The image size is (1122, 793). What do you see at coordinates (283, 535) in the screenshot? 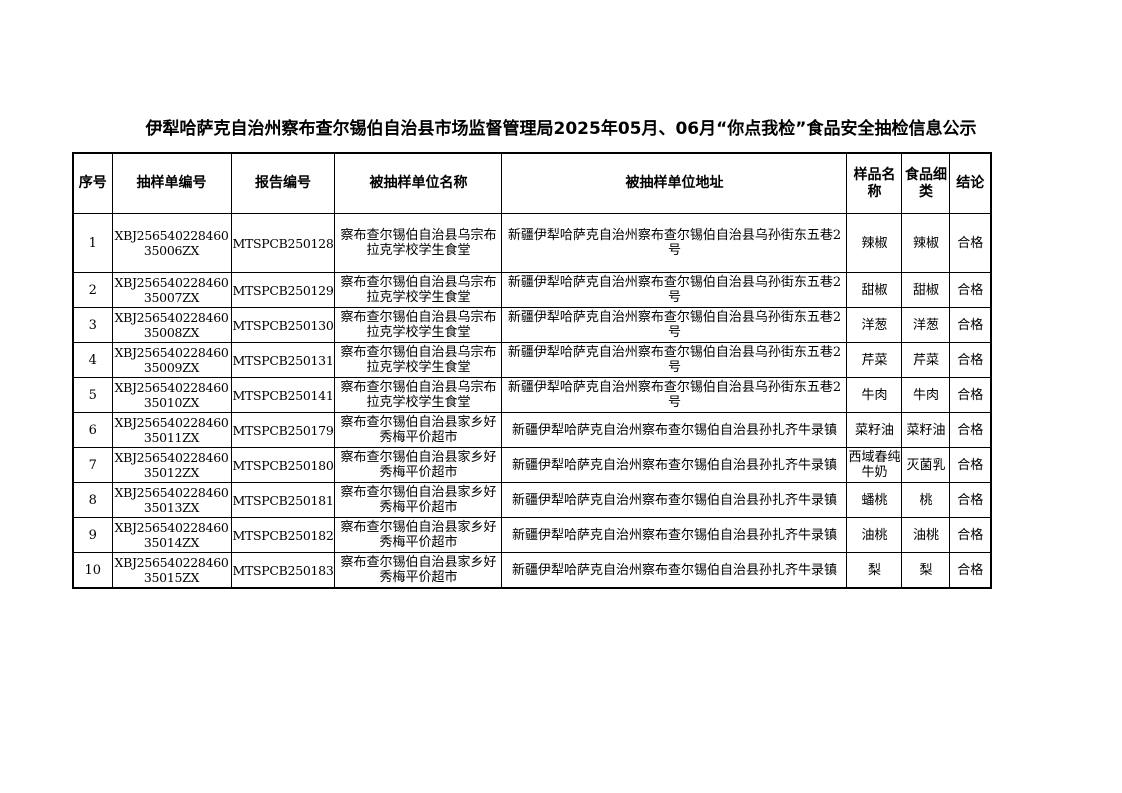
I see `report-no-cell: MTSPCB250182` at bounding box center [283, 535].